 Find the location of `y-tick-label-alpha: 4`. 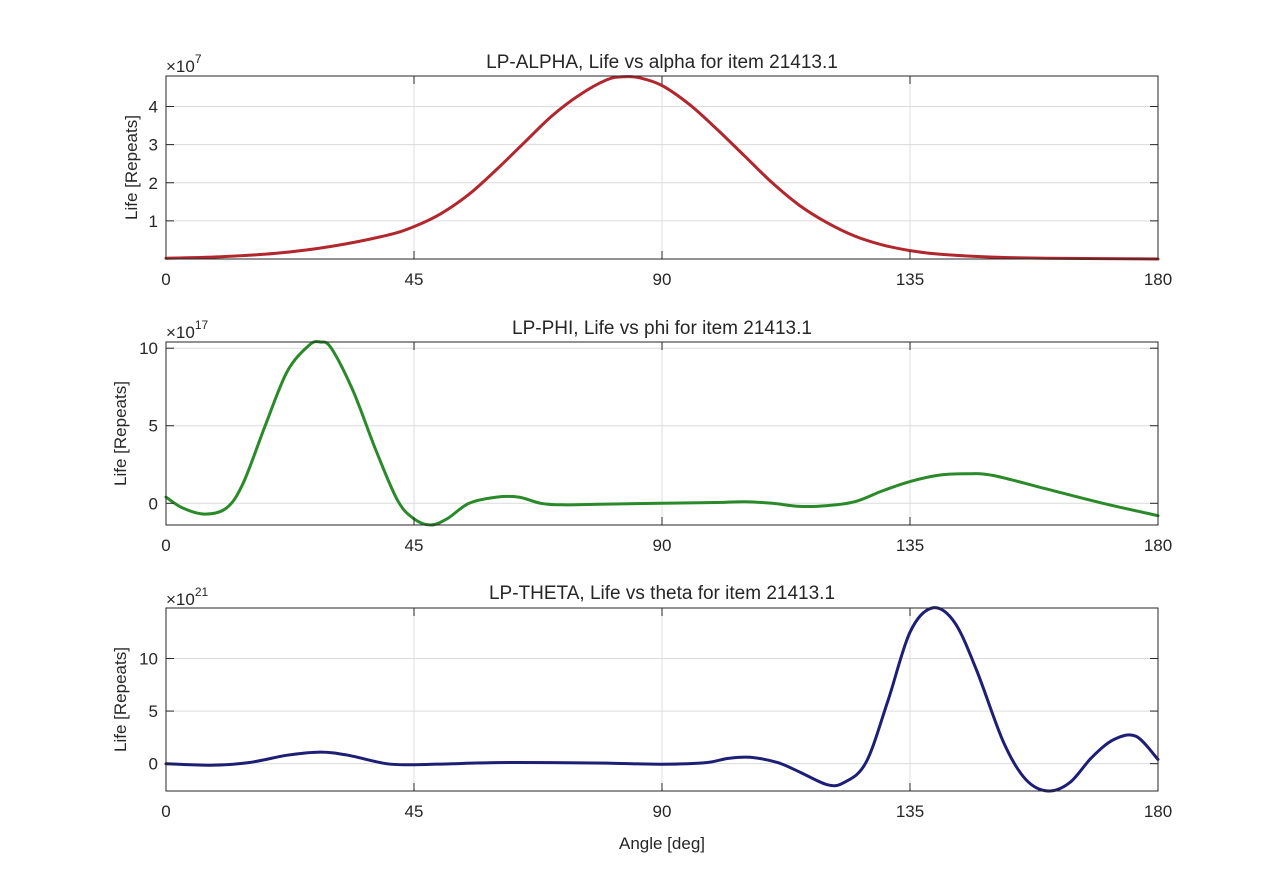

y-tick-label-alpha: 4 is located at coordinates (153, 107).